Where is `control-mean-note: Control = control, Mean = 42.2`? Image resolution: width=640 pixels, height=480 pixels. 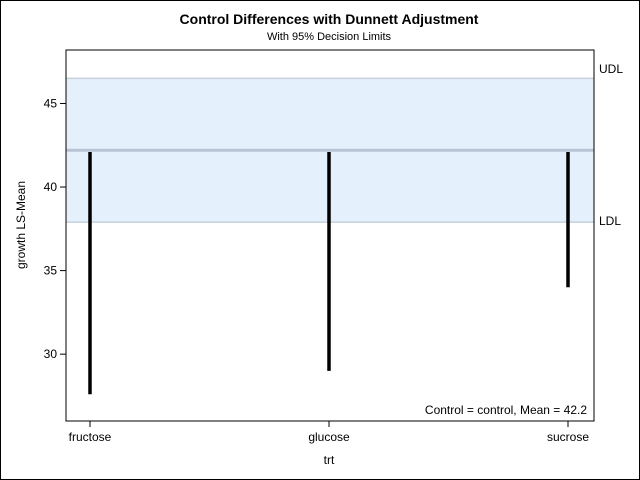
control-mean-note: Control = control, Mean = 42.2 is located at coordinates (506, 410).